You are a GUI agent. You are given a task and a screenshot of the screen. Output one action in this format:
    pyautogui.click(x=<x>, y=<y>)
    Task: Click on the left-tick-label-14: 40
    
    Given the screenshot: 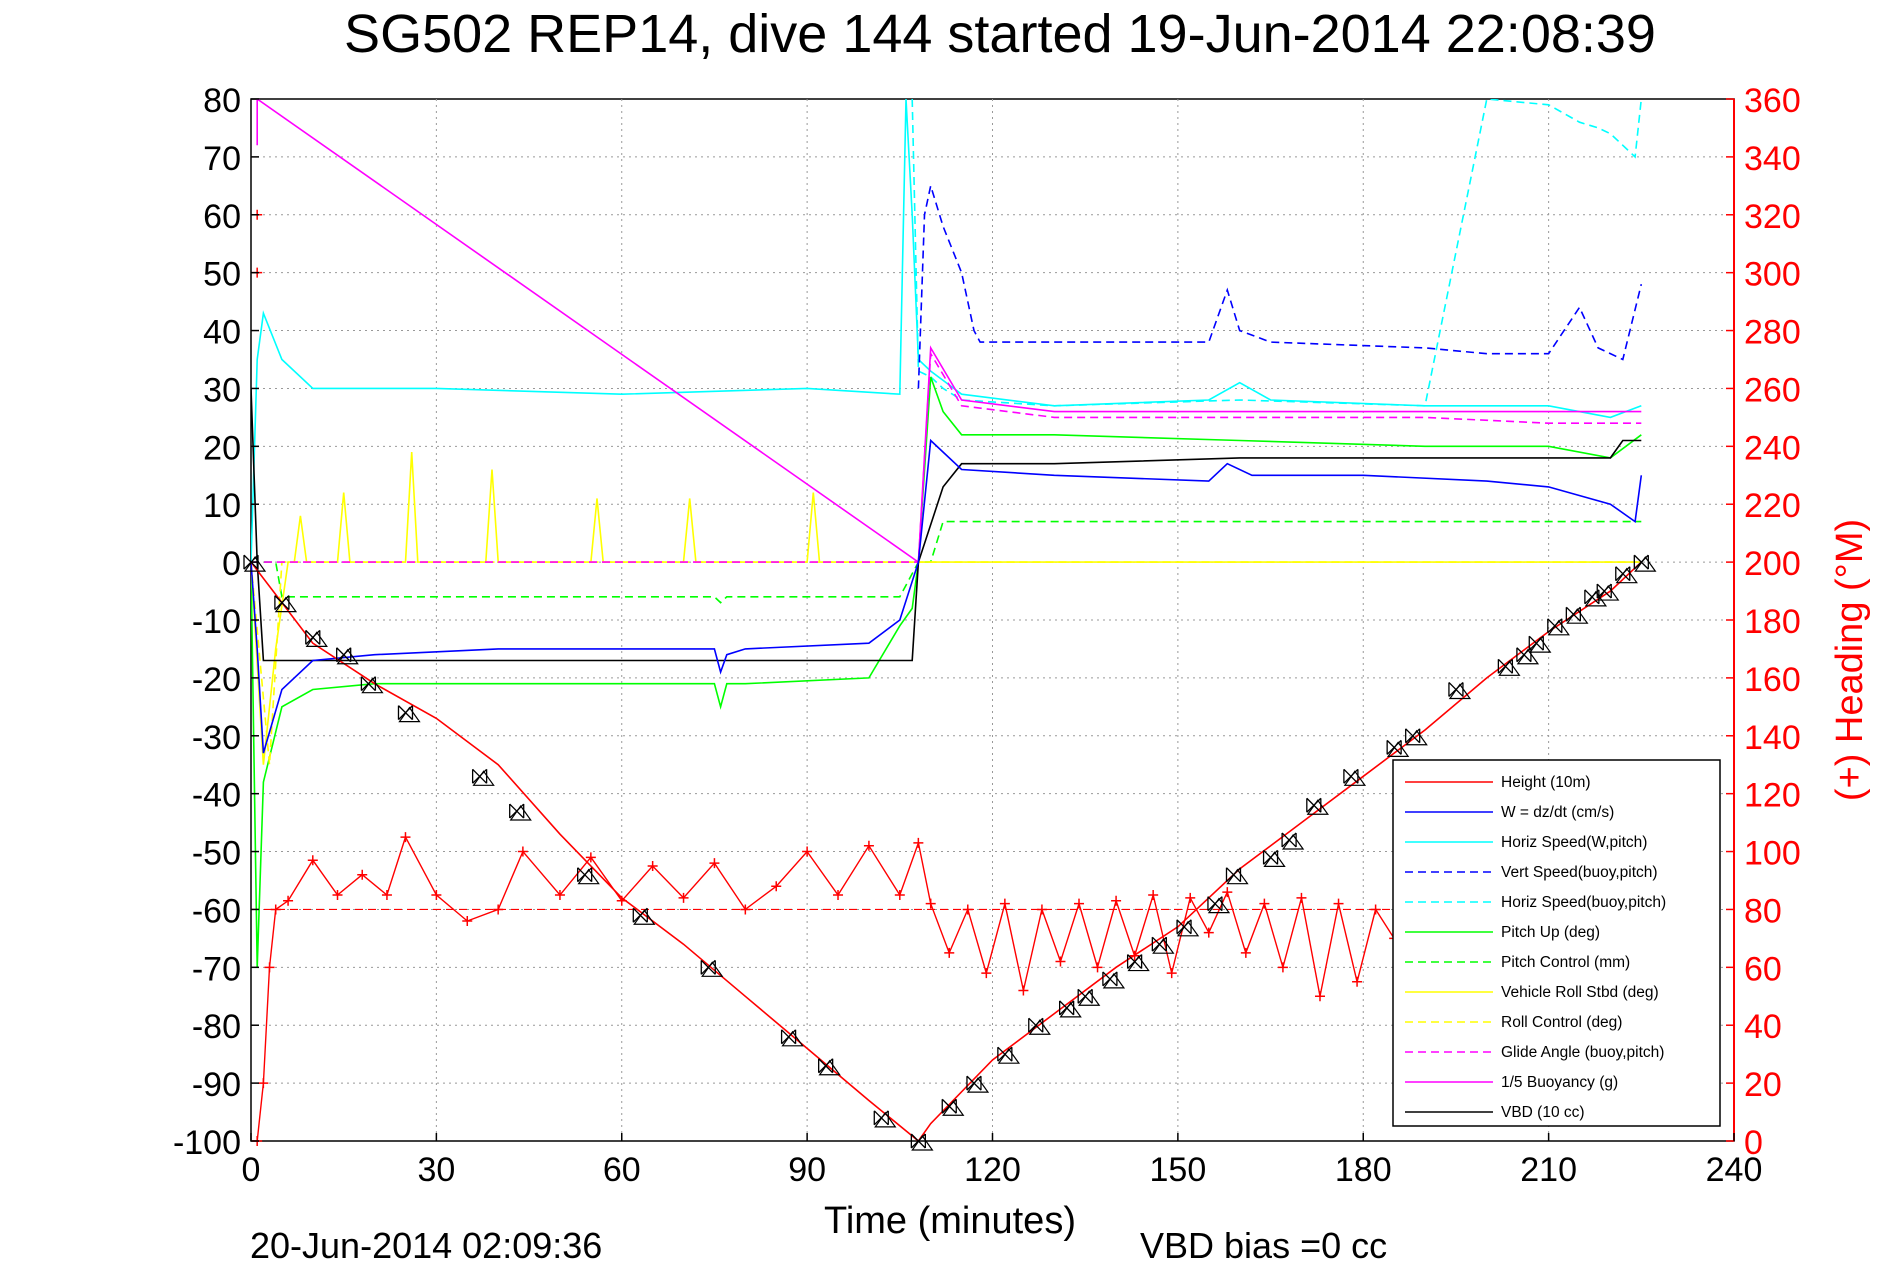 What is the action you would take?
    pyautogui.click(x=222, y=333)
    